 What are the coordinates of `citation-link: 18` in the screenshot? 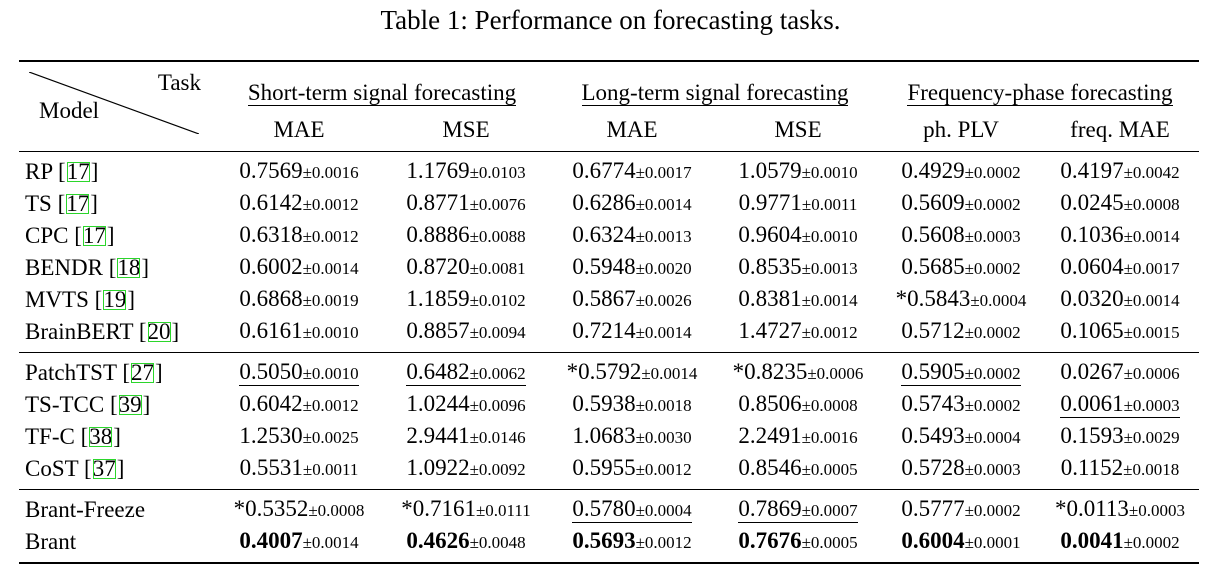 It's located at (129, 267).